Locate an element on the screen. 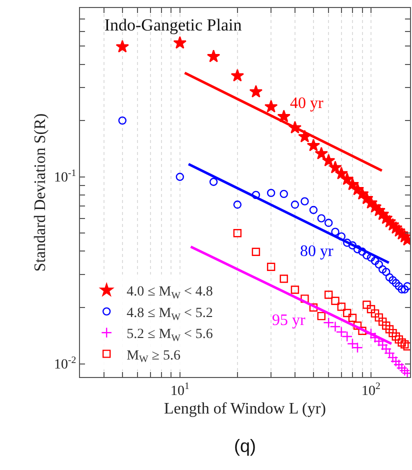 This screenshot has height=470, width=412. legend-label: 4.0 ≤ M$_{W}$ < 4.8 is located at coordinates (169, 293).